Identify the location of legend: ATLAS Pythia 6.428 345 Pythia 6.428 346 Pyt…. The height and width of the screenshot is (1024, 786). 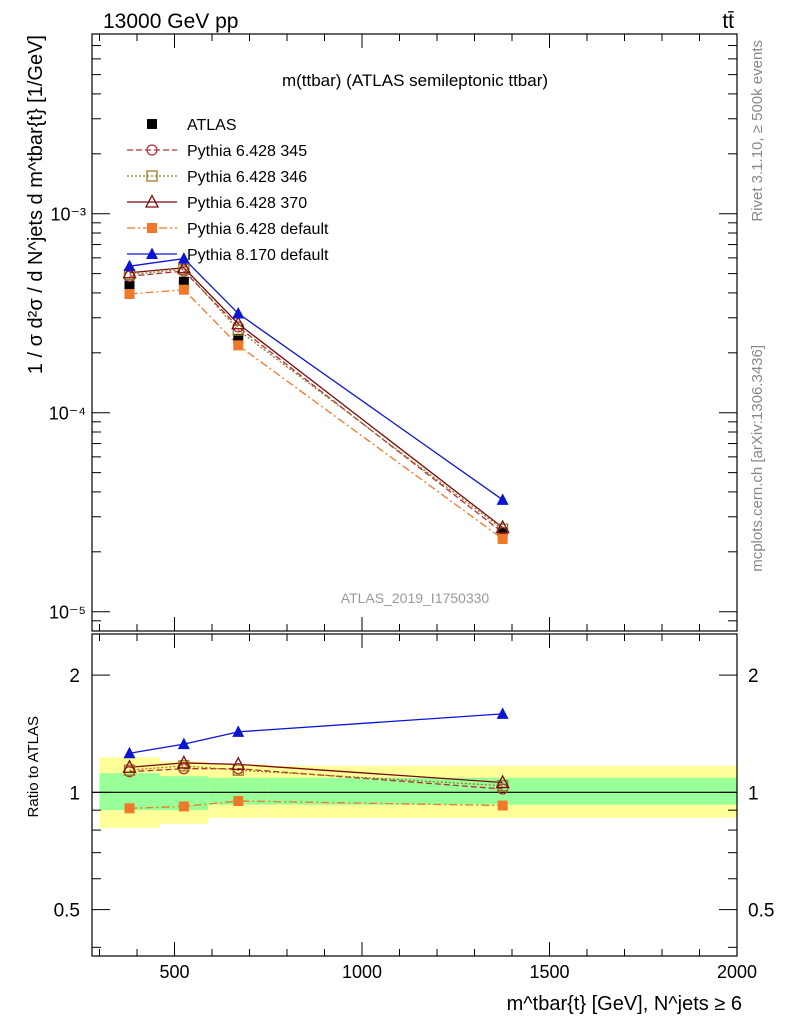
(228, 190).